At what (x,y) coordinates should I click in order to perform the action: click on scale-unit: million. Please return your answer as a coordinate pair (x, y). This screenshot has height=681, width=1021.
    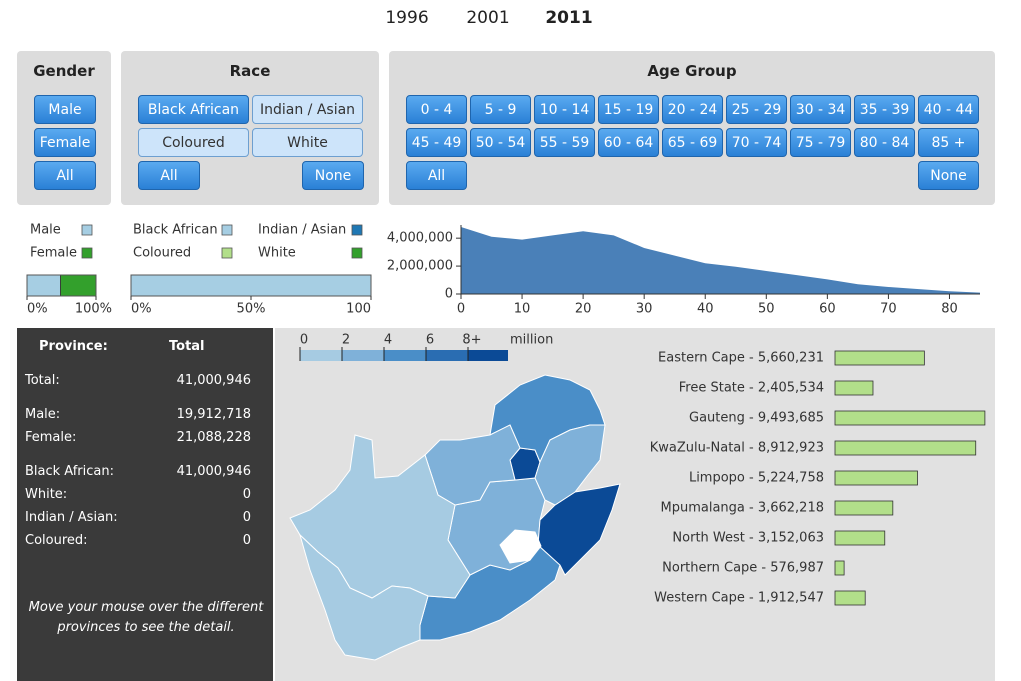
    Looking at the image, I should click on (531, 340).